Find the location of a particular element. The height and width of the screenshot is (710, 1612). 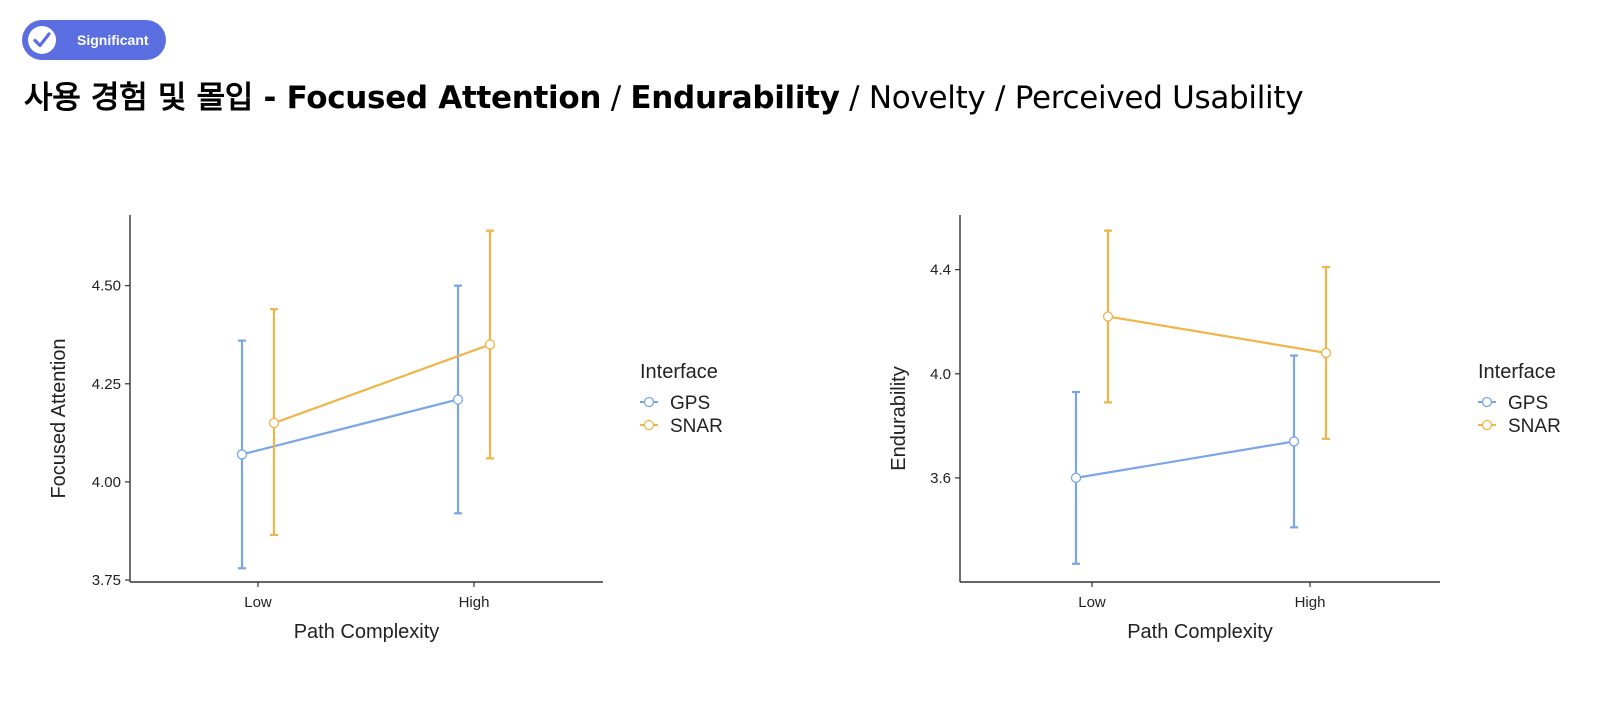

y-tick-label: 4.0 is located at coordinates (940, 374).